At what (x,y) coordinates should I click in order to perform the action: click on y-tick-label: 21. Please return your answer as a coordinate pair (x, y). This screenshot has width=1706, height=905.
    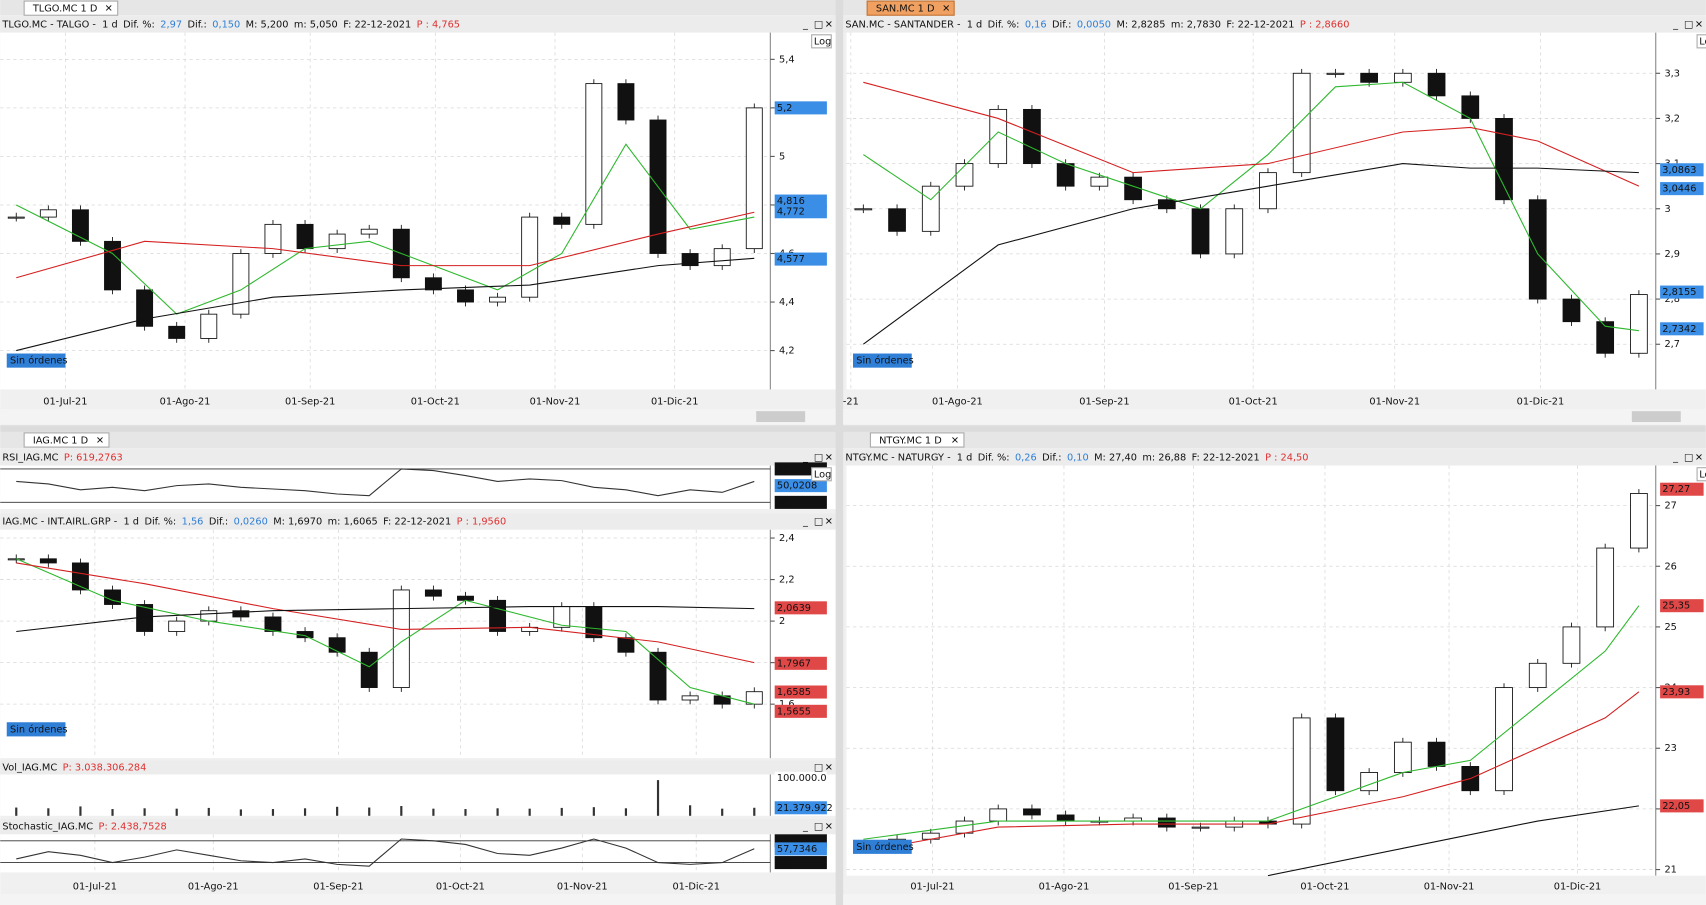
    Looking at the image, I should click on (1670, 870).